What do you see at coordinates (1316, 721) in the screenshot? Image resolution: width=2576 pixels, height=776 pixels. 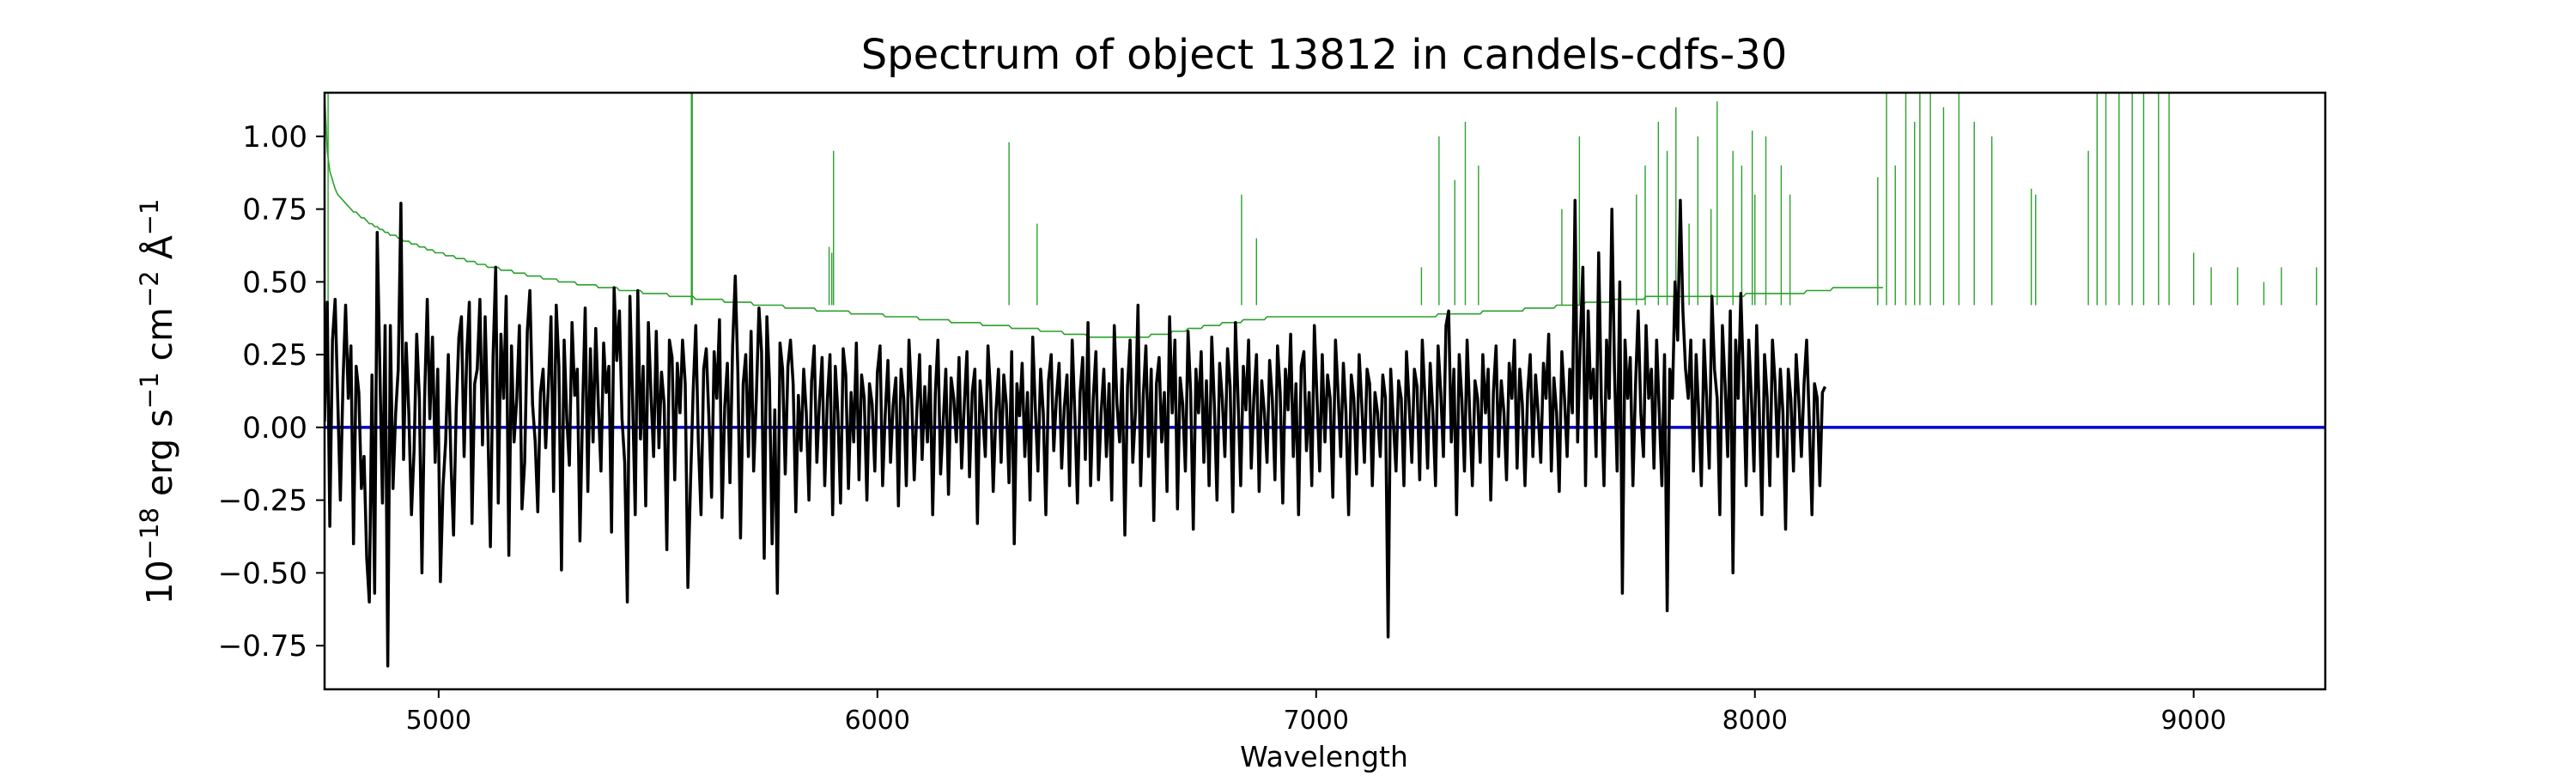 I see `x-tick-label: 7000` at bounding box center [1316, 721].